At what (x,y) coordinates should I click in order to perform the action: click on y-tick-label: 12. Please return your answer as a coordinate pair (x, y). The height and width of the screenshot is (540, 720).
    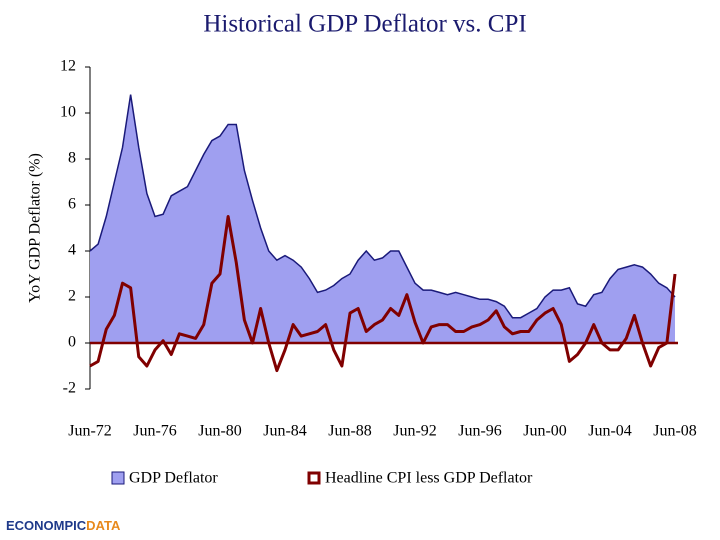
    Looking at the image, I should click on (68, 66).